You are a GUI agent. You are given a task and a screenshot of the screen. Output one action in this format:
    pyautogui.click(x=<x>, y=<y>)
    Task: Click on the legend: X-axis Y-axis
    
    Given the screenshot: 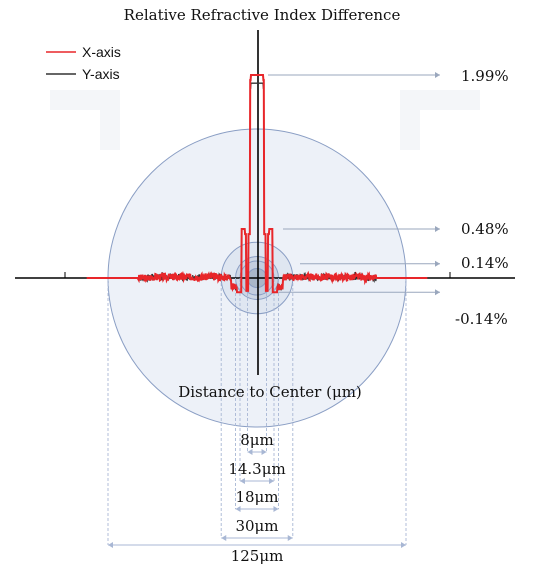 What is the action you would take?
    pyautogui.click(x=83, y=63)
    